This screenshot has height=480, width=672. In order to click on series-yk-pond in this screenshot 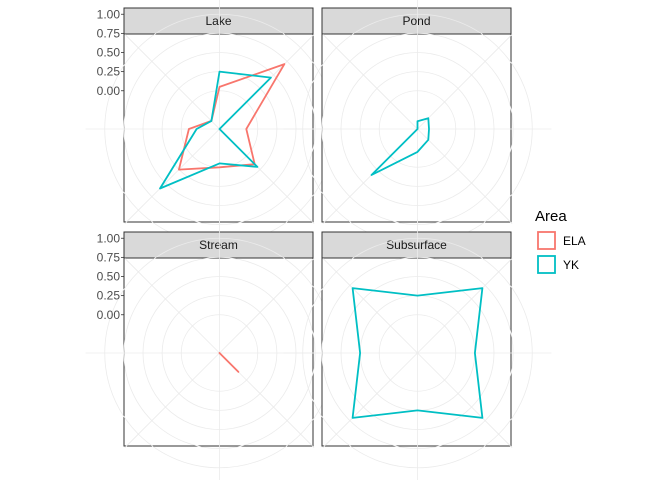, I will do `click(400, 146)`.